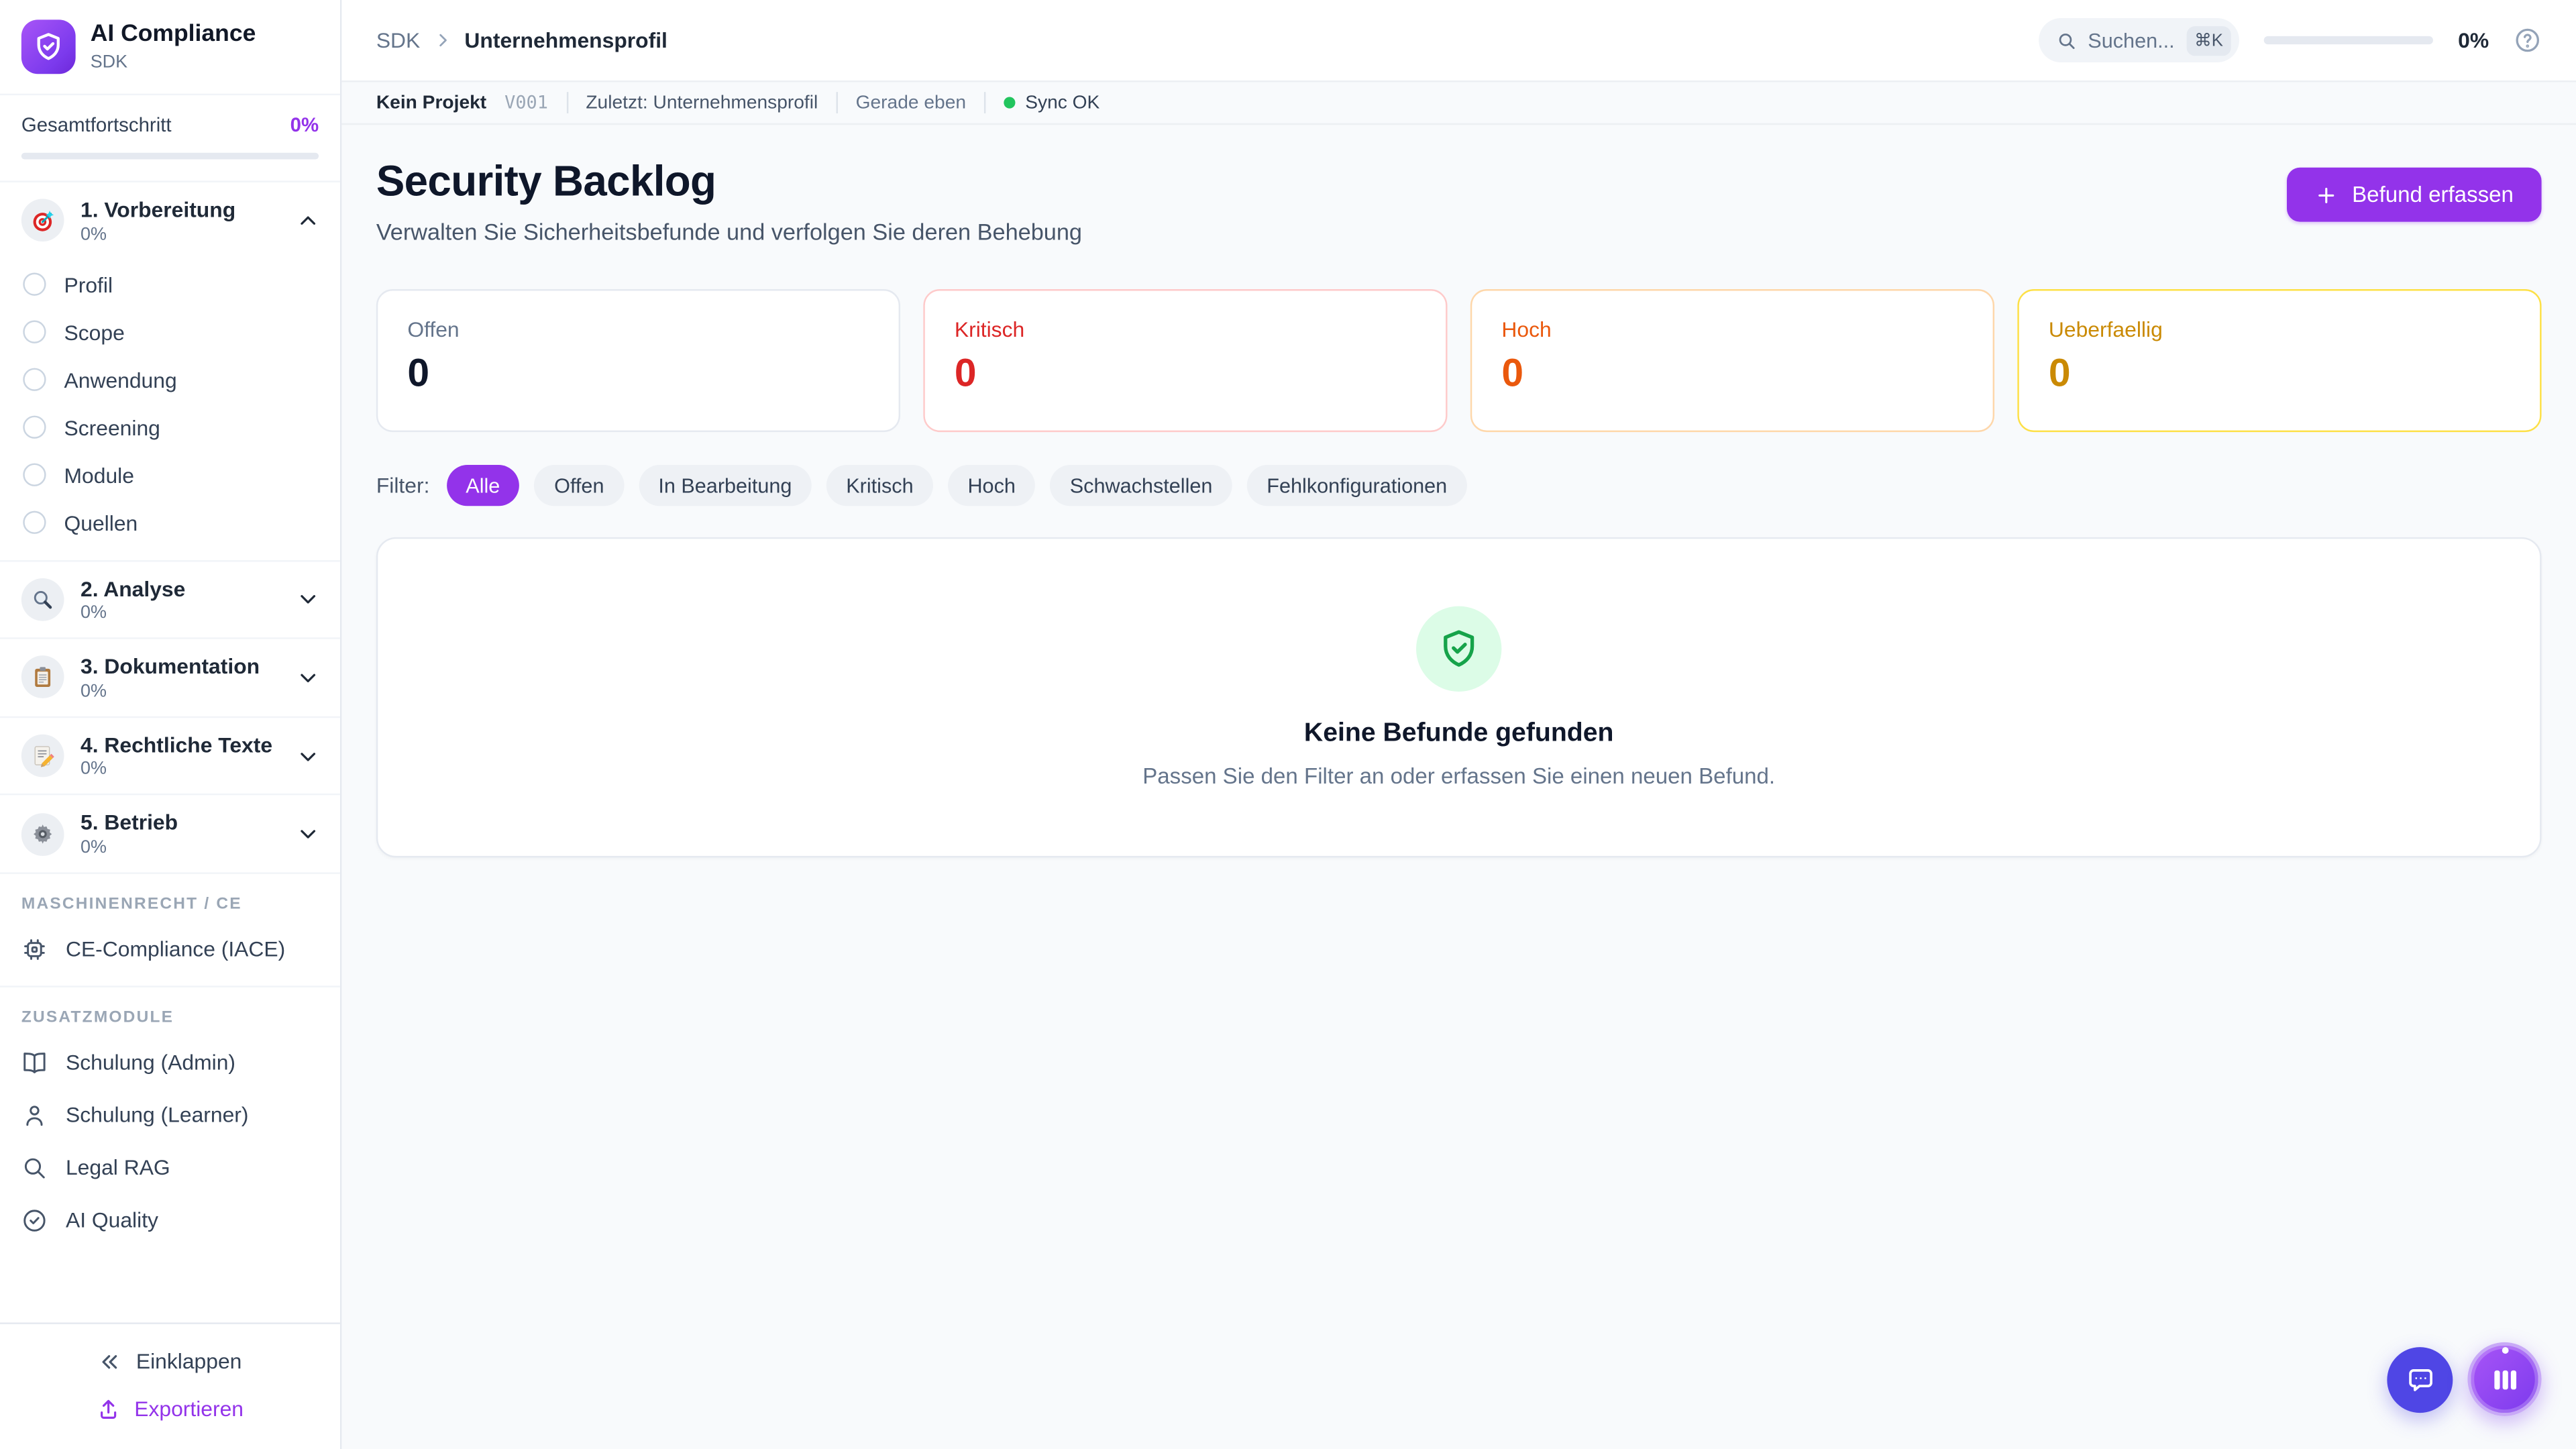  What do you see at coordinates (170, 1220) in the screenshot?
I see `sidebar-item-ai-quality: AI Quality` at bounding box center [170, 1220].